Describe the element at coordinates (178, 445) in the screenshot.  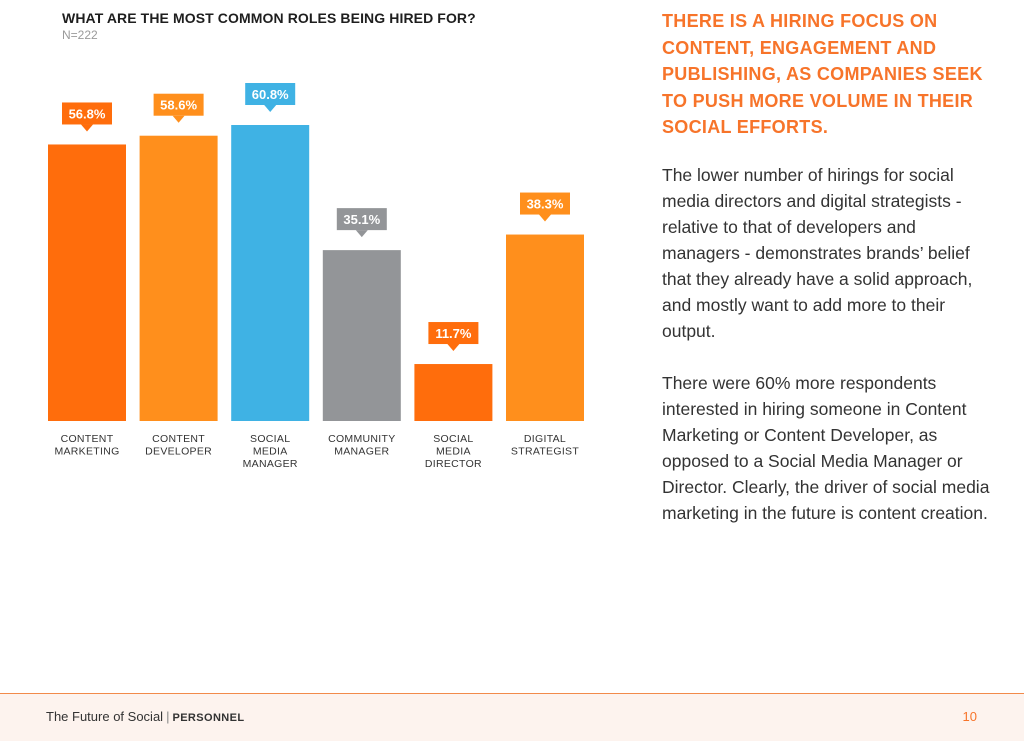
I see `category-label-content-developer: CONTENT DEVELOPER` at that location.